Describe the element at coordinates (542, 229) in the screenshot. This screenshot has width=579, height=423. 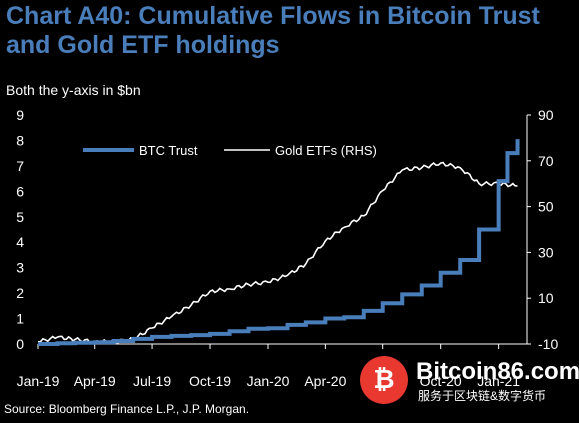
I see `right-axis-ticks: -10 10 30 50 70 90` at that location.